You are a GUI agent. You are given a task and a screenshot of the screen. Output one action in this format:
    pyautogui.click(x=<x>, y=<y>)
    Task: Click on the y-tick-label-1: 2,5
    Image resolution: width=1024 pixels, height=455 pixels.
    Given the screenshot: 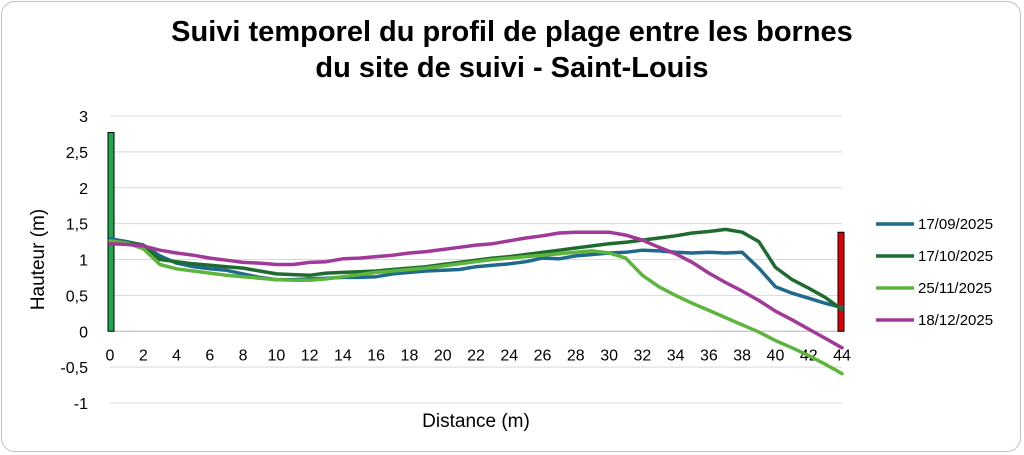 What is the action you would take?
    pyautogui.click(x=77, y=153)
    